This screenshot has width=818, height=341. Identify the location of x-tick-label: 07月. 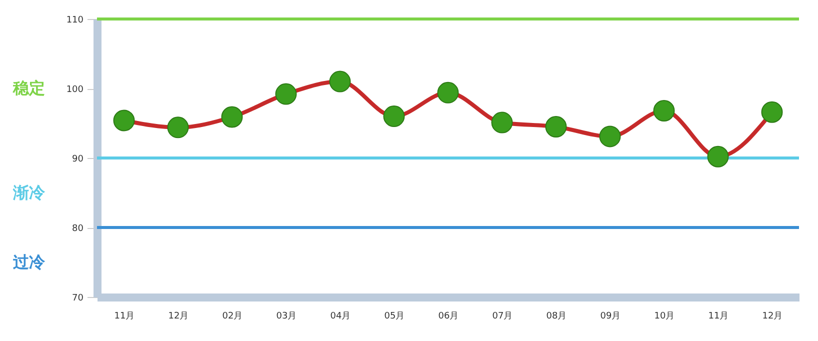
(502, 317).